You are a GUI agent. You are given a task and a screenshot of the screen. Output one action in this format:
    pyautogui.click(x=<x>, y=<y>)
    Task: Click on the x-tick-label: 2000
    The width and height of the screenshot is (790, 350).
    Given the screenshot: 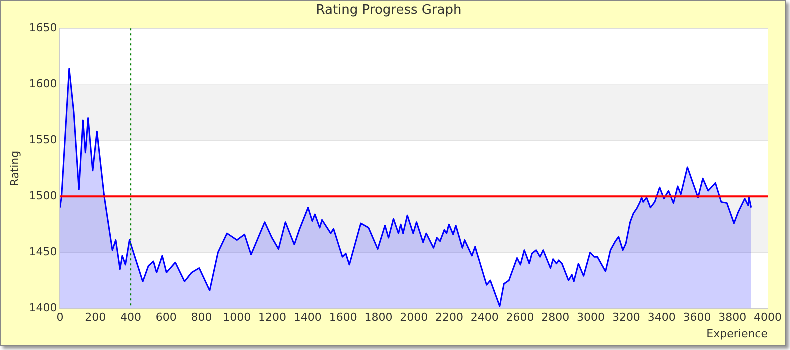 What is the action you would take?
    pyautogui.click(x=414, y=317)
    